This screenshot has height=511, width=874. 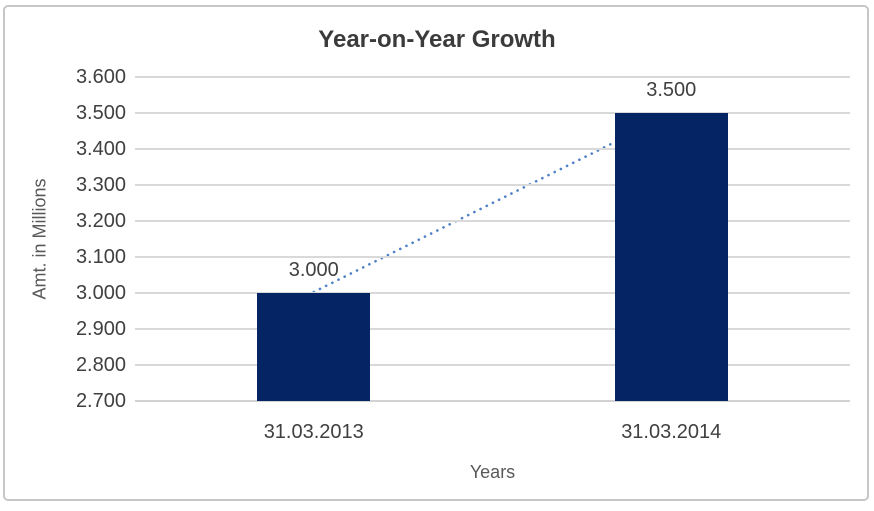 I want to click on y-tick-label: 3.400, so click(x=100, y=149).